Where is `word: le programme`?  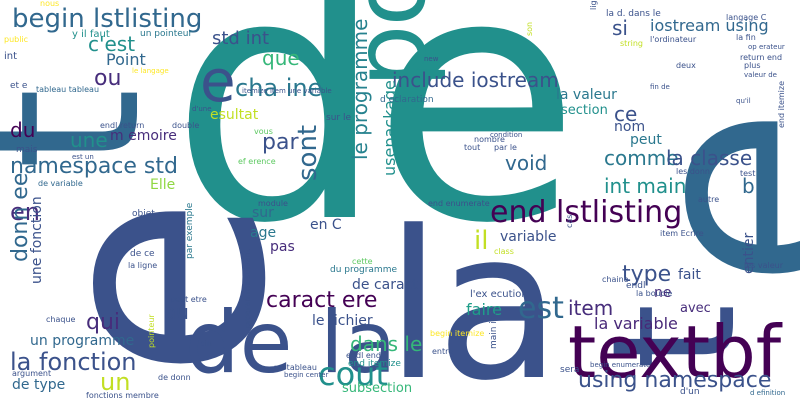
word: le programme is located at coordinates (360, 89).